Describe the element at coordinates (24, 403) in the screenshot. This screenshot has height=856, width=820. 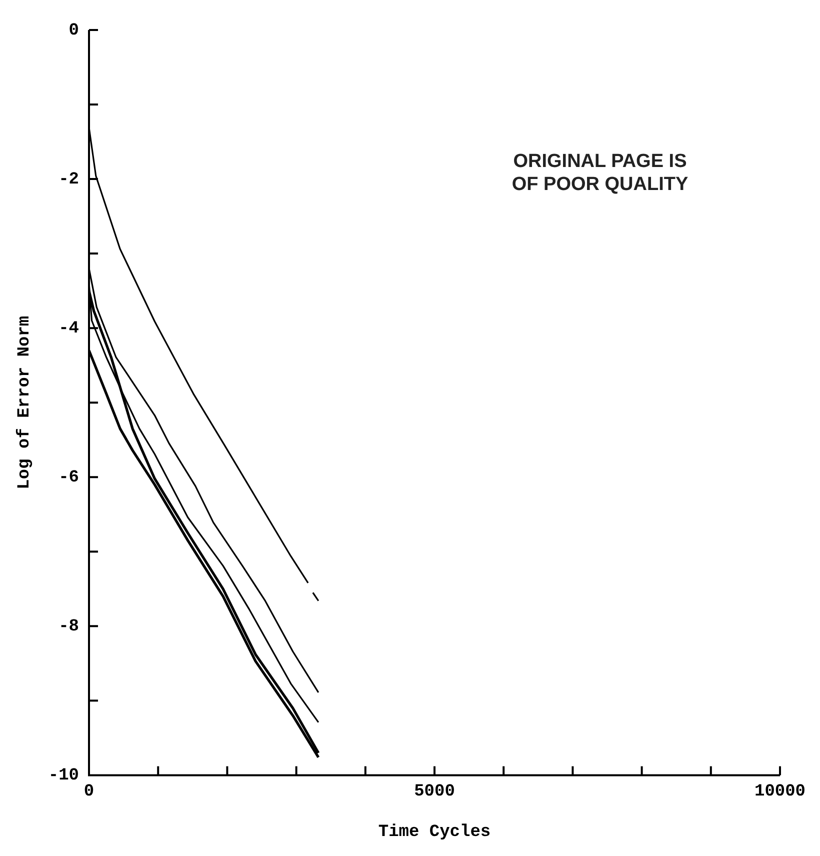
I see `y-axis-title: Log of Error Norm` at that location.